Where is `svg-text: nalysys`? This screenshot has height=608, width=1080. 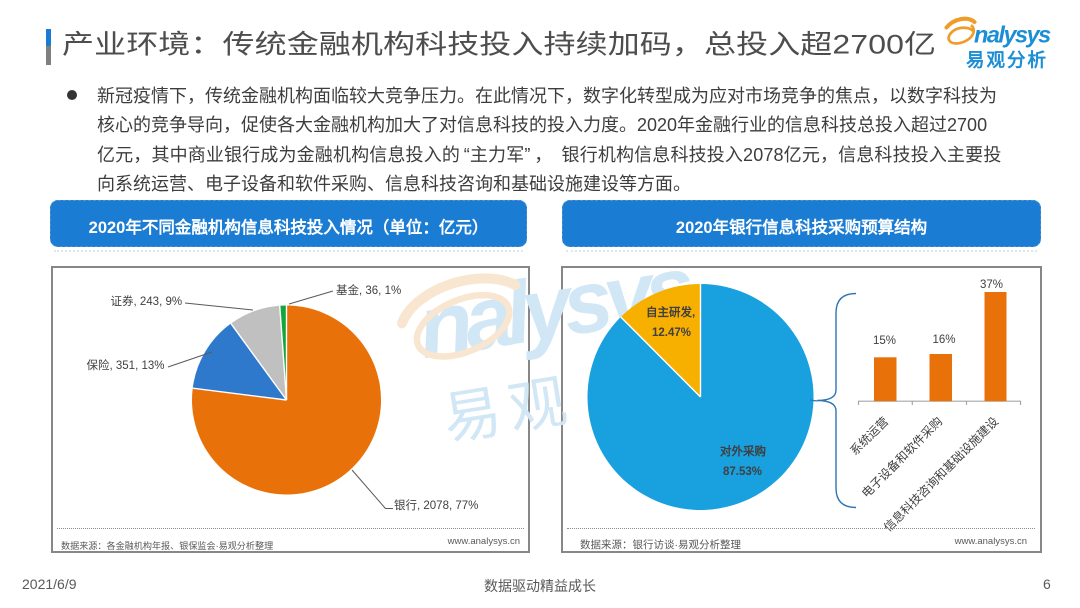 svg-text: nalysys is located at coordinates (1012, 35).